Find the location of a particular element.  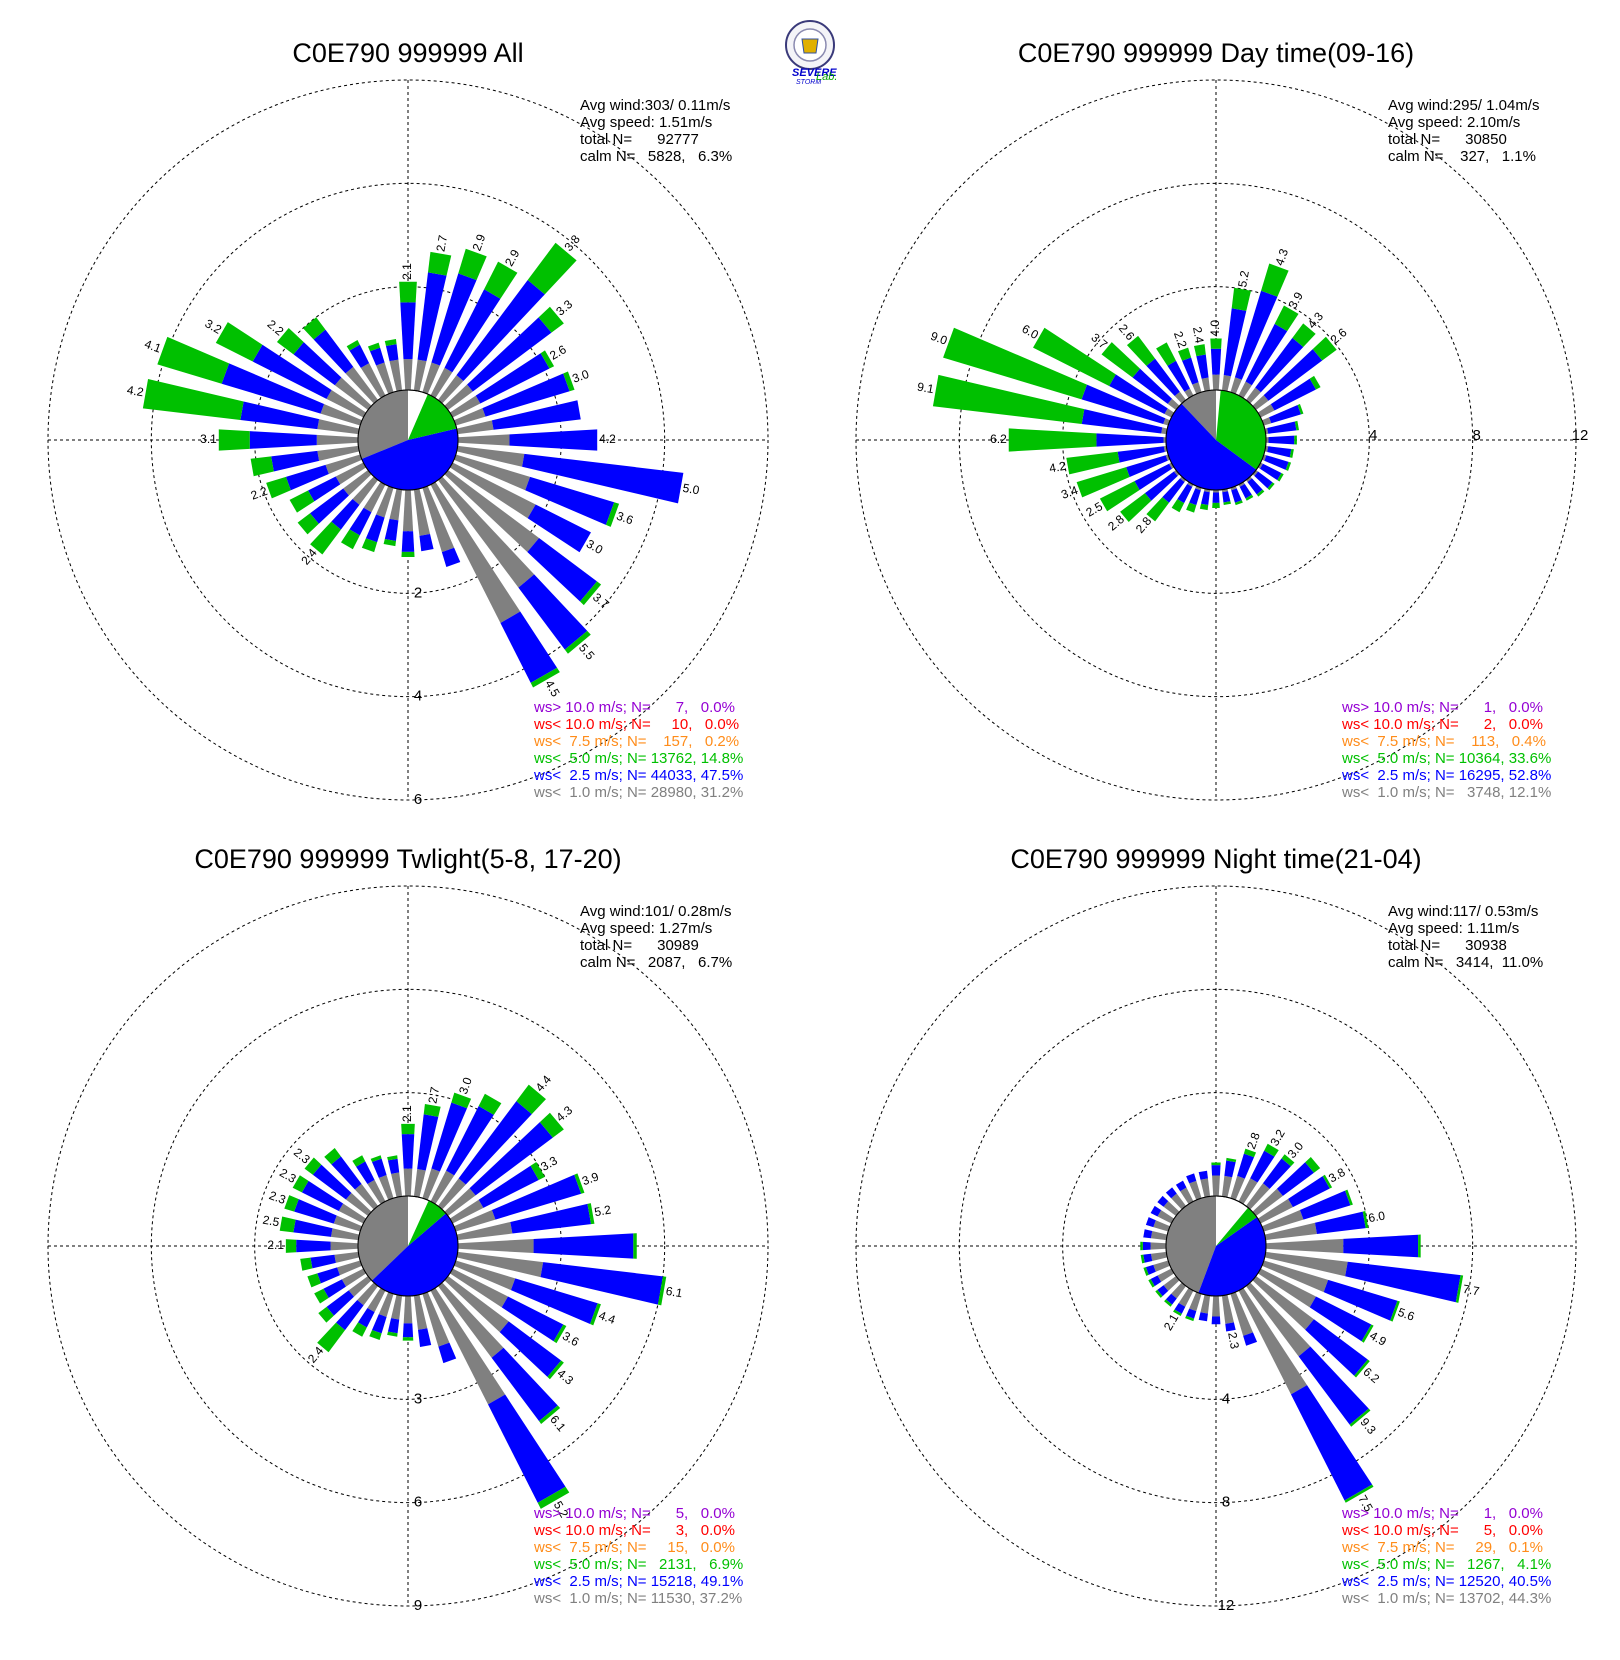

bar-total-label: 3.6 is located at coordinates (625, 518).